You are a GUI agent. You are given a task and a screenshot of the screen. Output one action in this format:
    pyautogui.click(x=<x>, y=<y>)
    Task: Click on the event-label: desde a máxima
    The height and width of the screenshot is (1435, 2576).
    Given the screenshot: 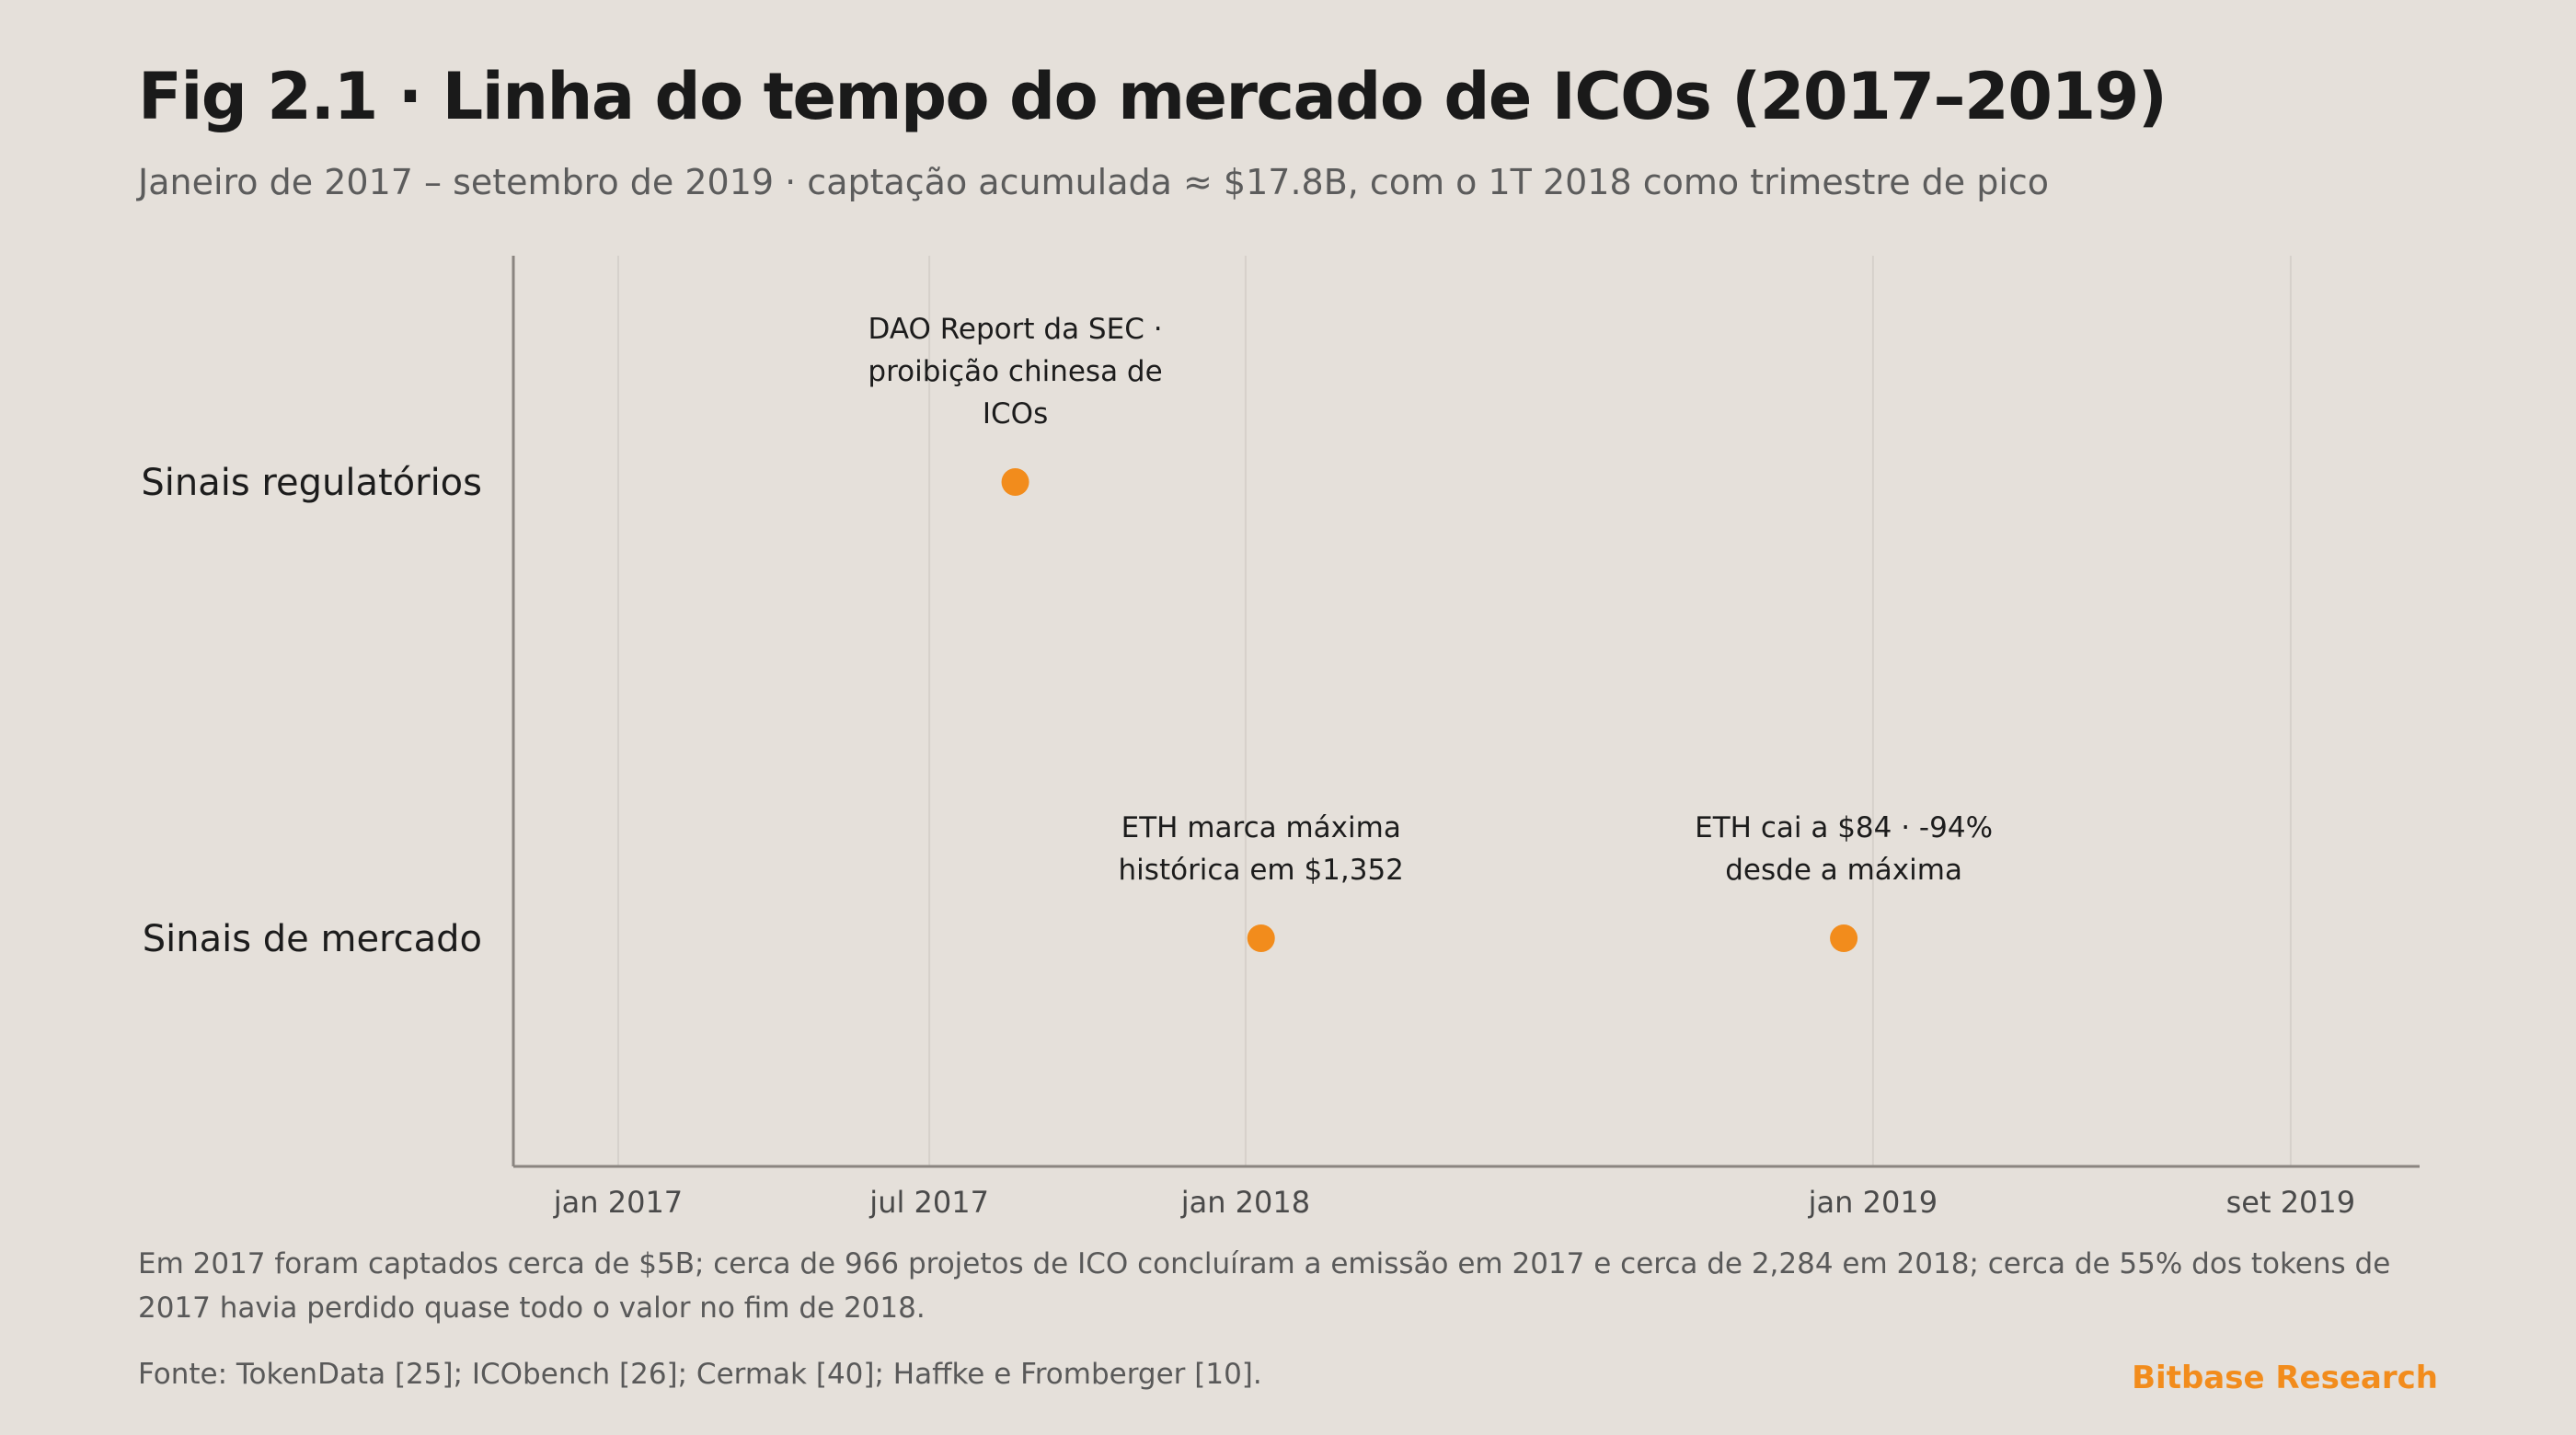 What is the action you would take?
    pyautogui.click(x=1843, y=870)
    